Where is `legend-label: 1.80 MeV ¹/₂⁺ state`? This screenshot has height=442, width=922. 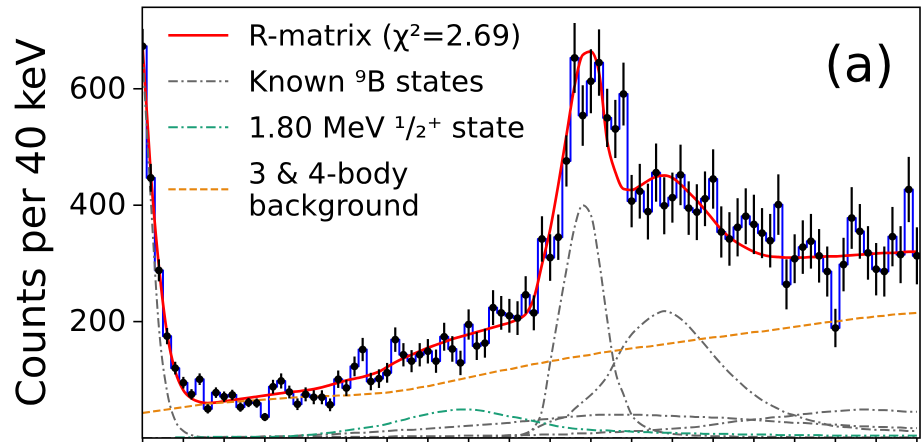 legend-label: 1.80 MeV ¹/₂⁺ state is located at coordinates (387, 127).